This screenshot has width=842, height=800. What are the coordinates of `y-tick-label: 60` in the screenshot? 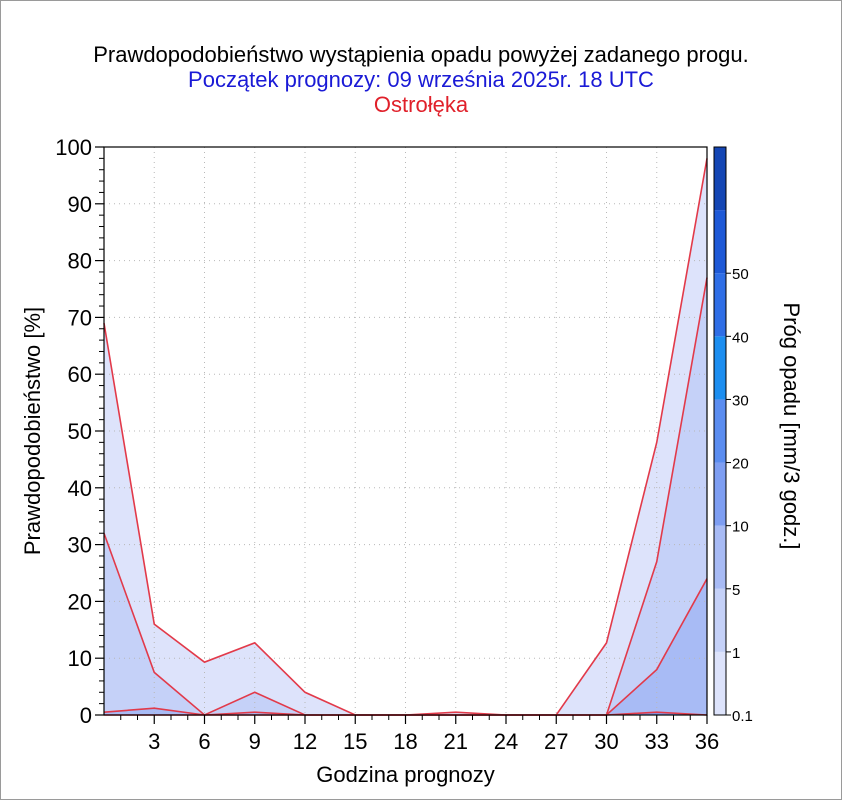 It's located at (80, 374).